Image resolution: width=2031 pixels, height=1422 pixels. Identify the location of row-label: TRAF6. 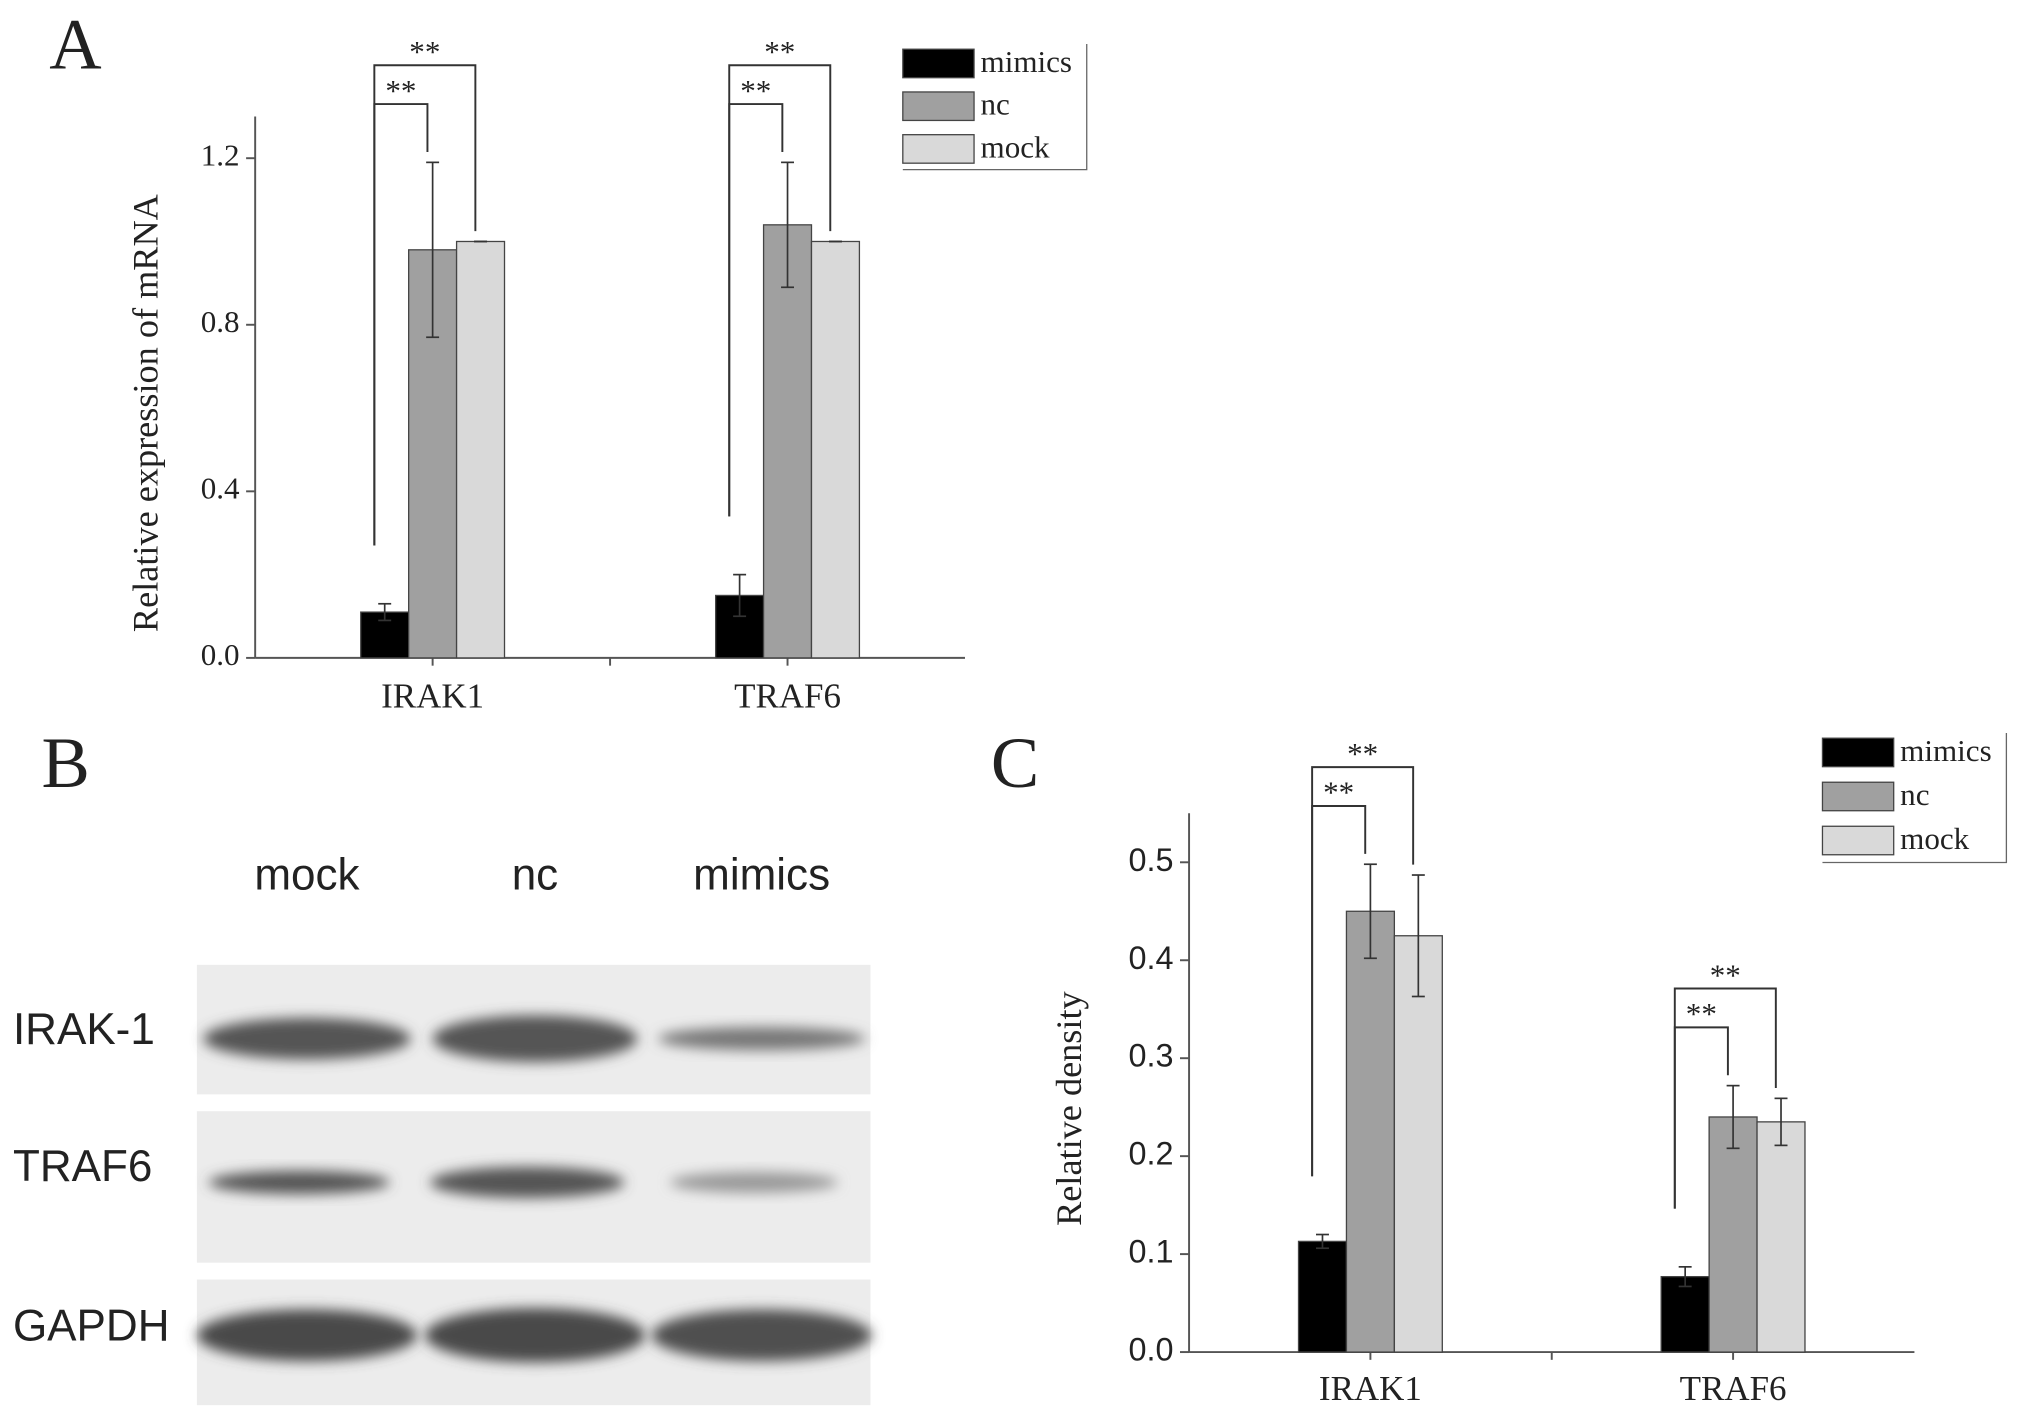
(82, 1166).